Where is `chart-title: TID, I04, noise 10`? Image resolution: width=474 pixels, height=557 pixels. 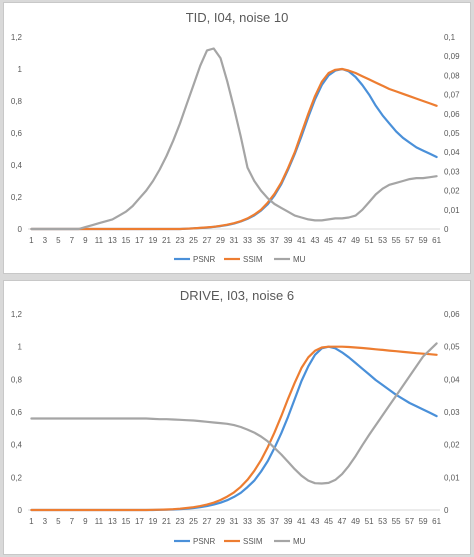 chart-title: TID, I04, noise 10 is located at coordinates (237, 17).